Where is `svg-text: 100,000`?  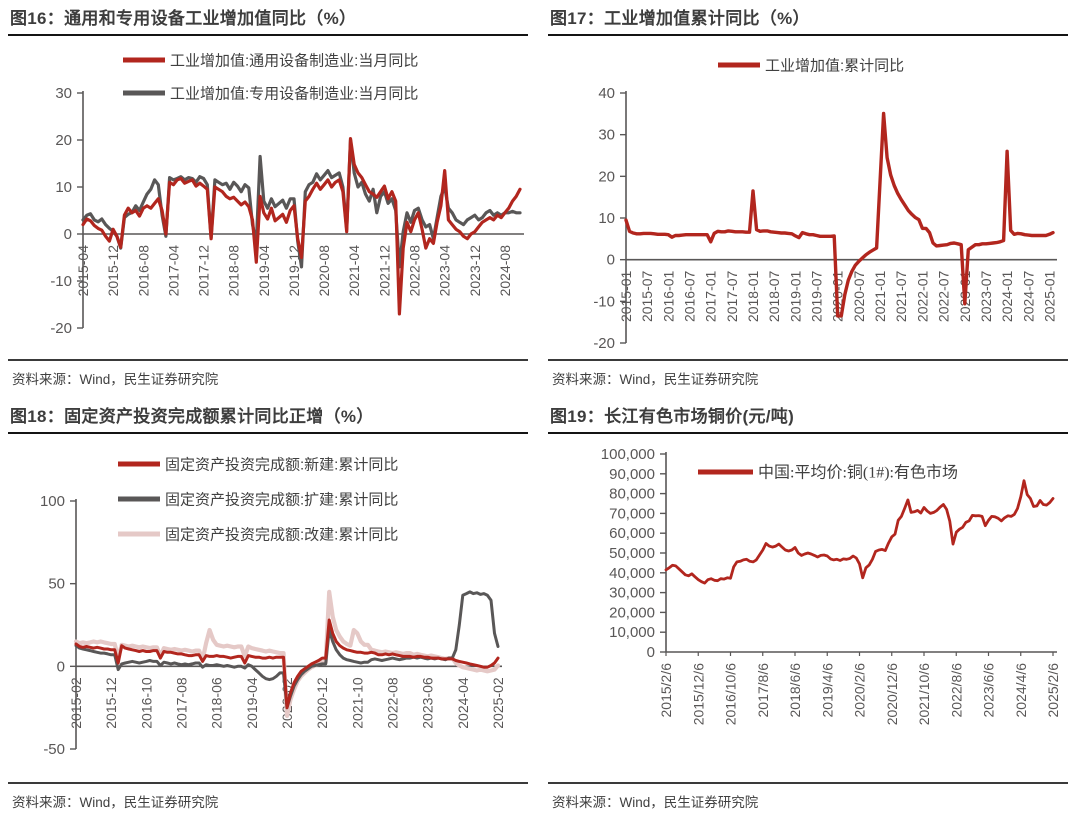 svg-text: 100,000 is located at coordinates (628, 454).